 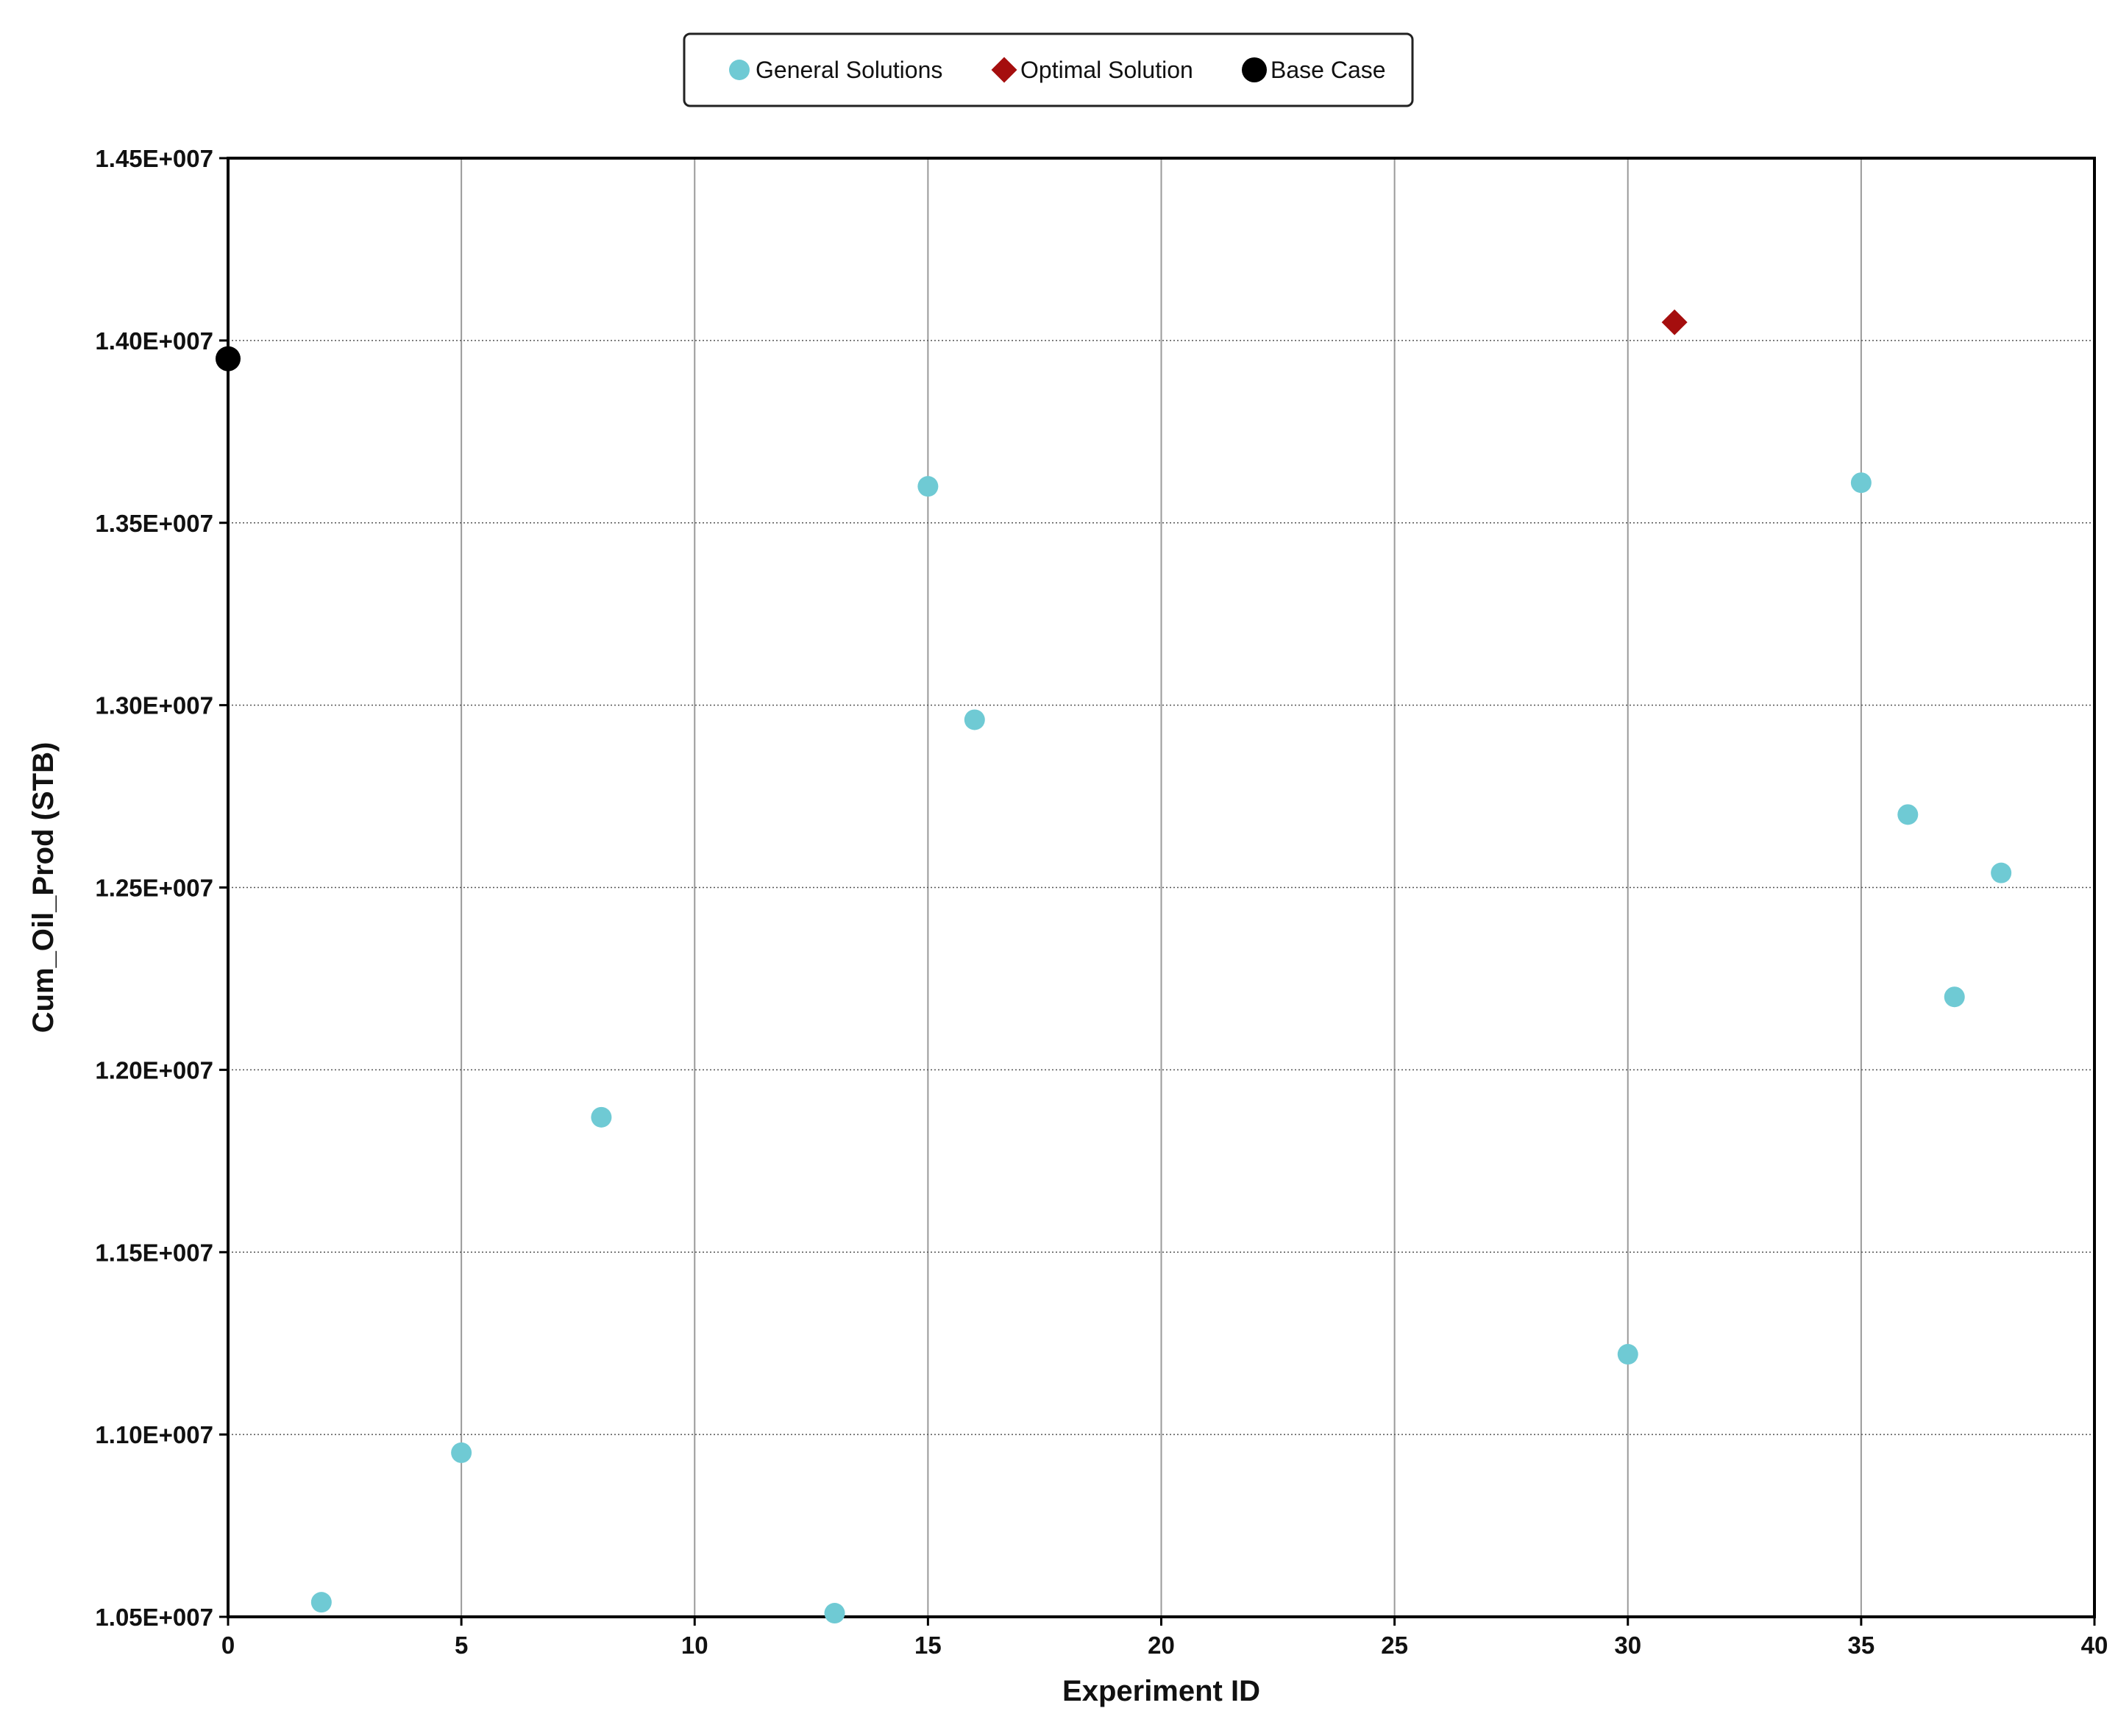 I want to click on y-tick-label: 1.45E+007, so click(x=154, y=158).